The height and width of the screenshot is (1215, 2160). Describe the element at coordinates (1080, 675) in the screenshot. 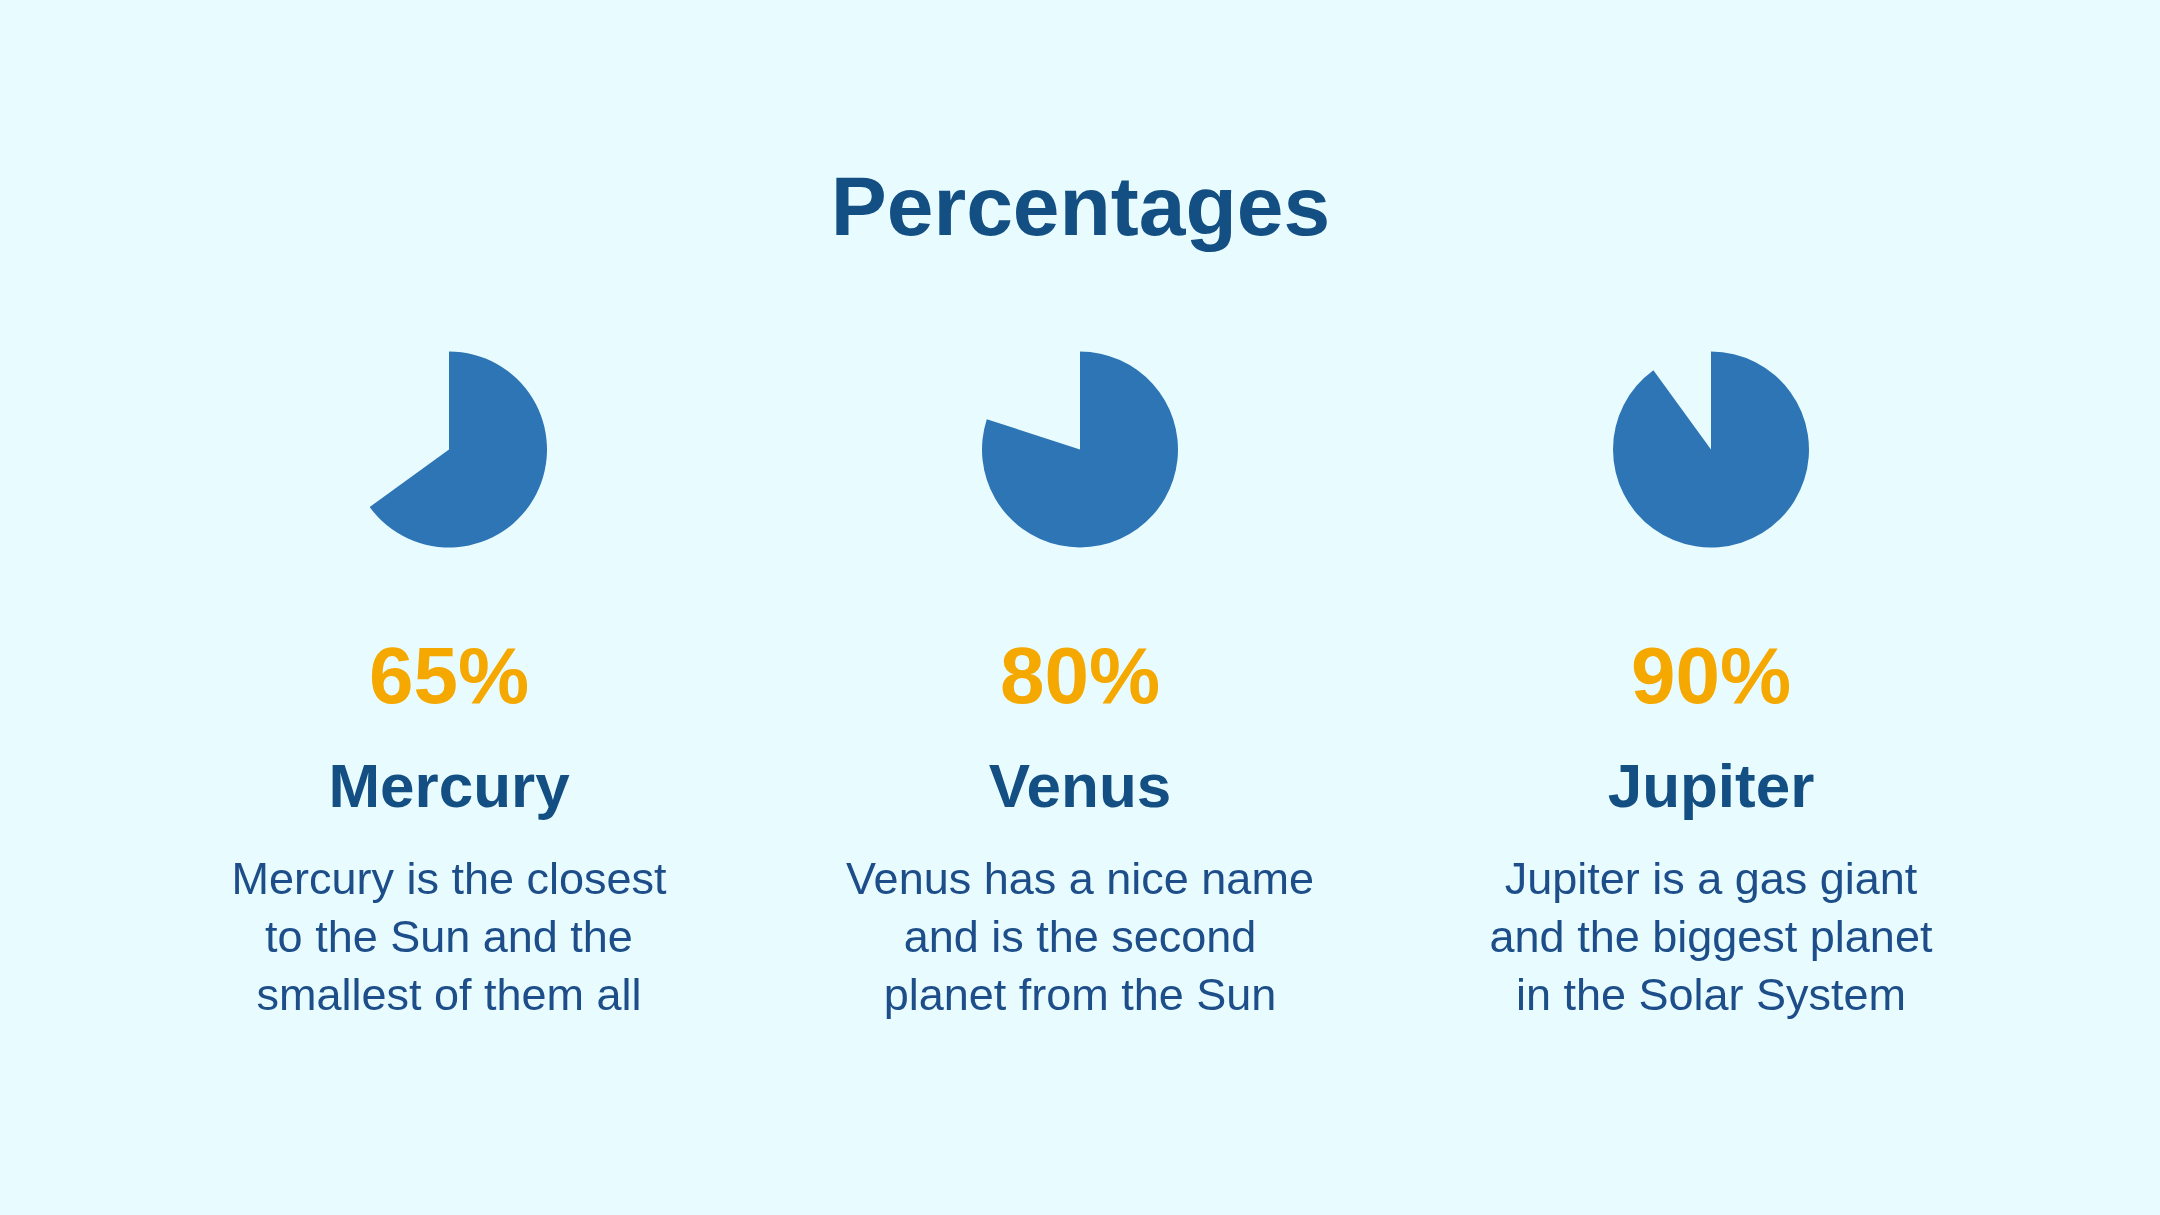

I see `data-label: 80%` at that location.